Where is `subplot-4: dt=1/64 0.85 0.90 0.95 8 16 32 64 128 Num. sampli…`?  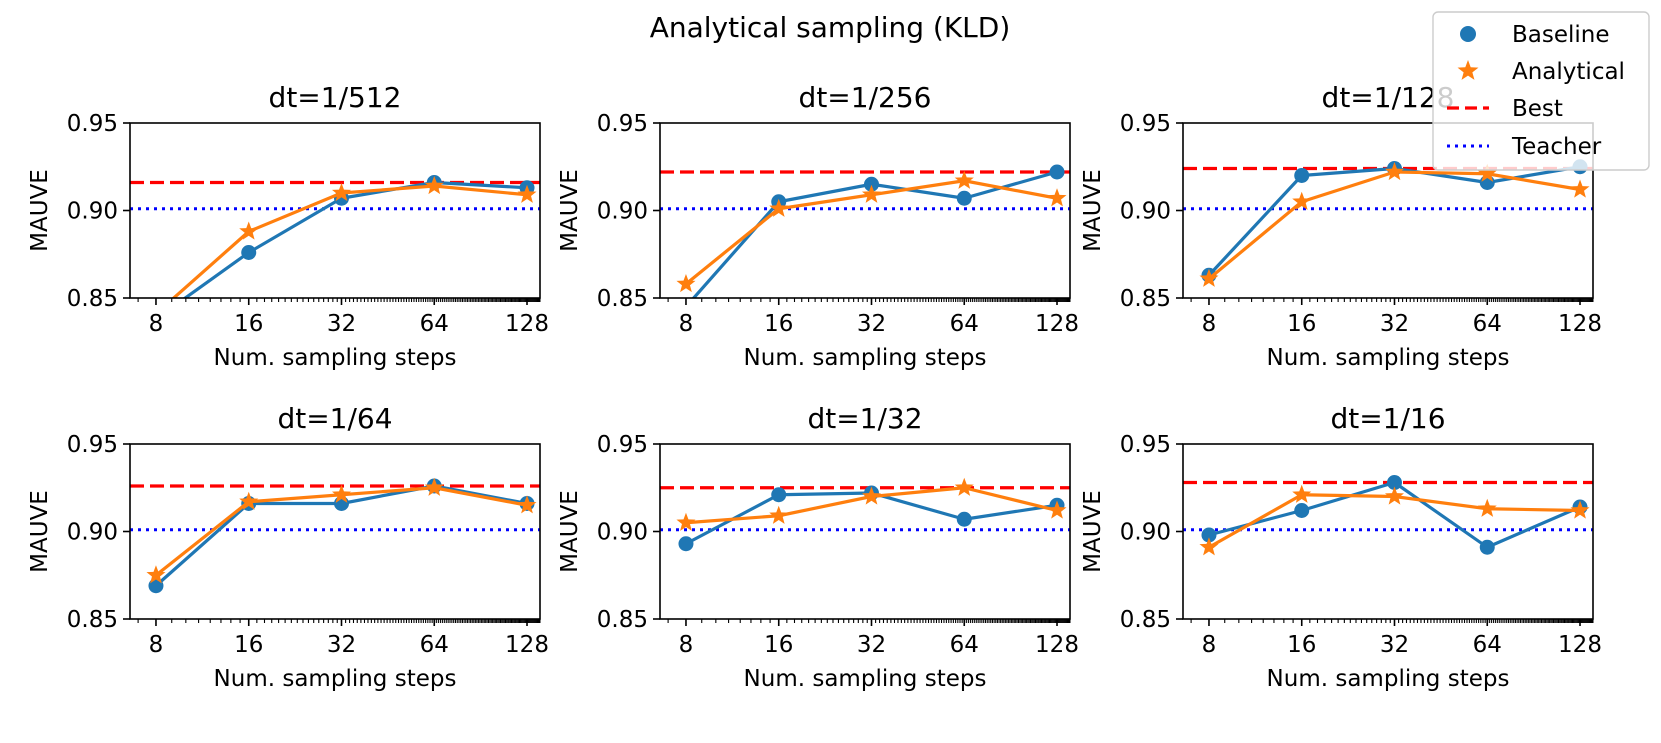 subplot-4: dt=1/64 0.85 0.90 0.95 8 16 32 64 128 Num. sampli… is located at coordinates (288, 547).